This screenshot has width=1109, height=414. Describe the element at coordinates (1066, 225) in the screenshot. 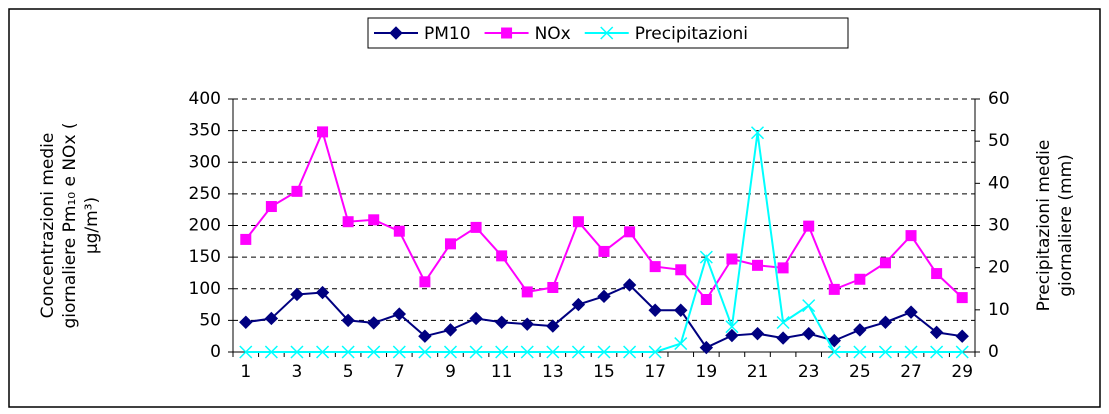

I see `y2-axis-title-line: giornaliere (mm)` at that location.